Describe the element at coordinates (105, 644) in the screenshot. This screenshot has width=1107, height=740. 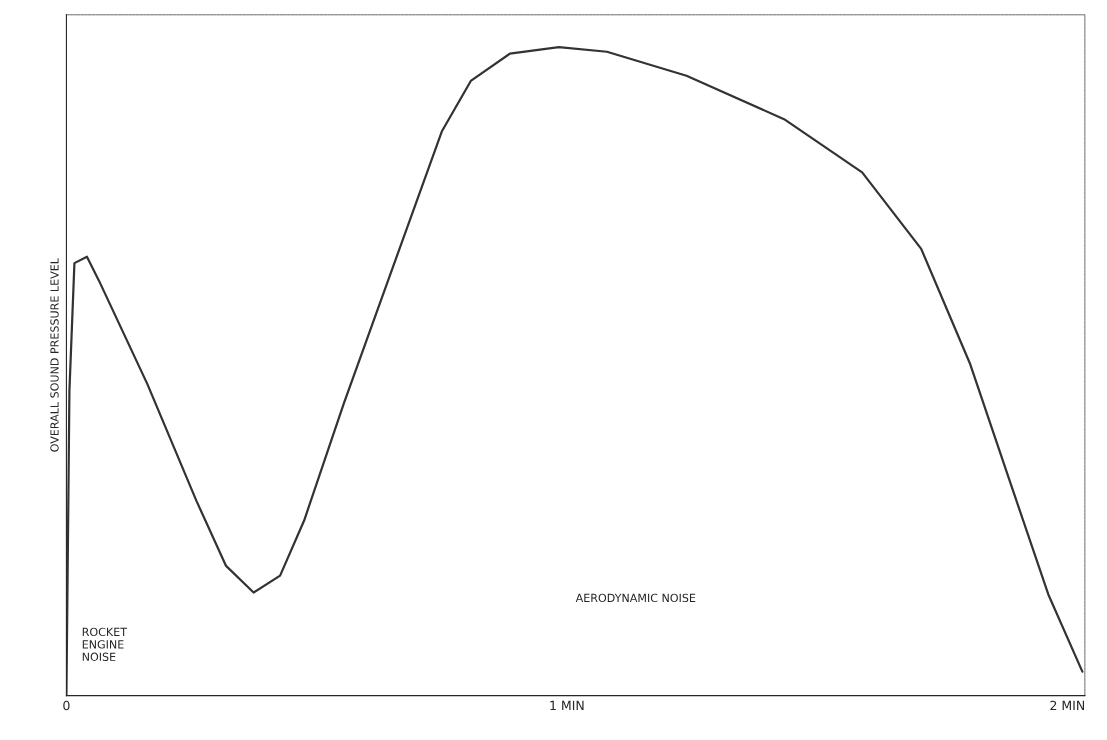
I see `annotation: ROCKET ENGINE NOISE` at that location.